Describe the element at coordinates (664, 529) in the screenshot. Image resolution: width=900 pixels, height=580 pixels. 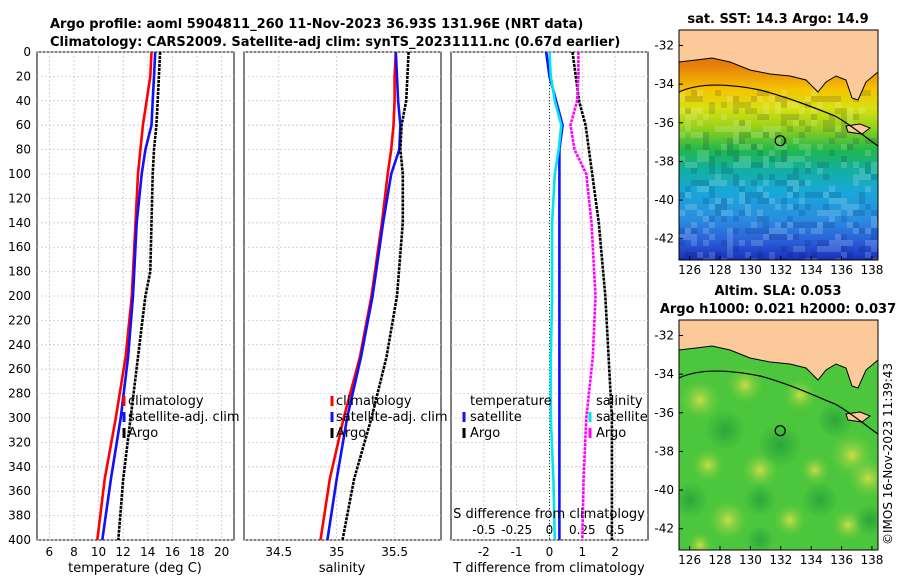
I see `lat-tick-label: -42` at that location.